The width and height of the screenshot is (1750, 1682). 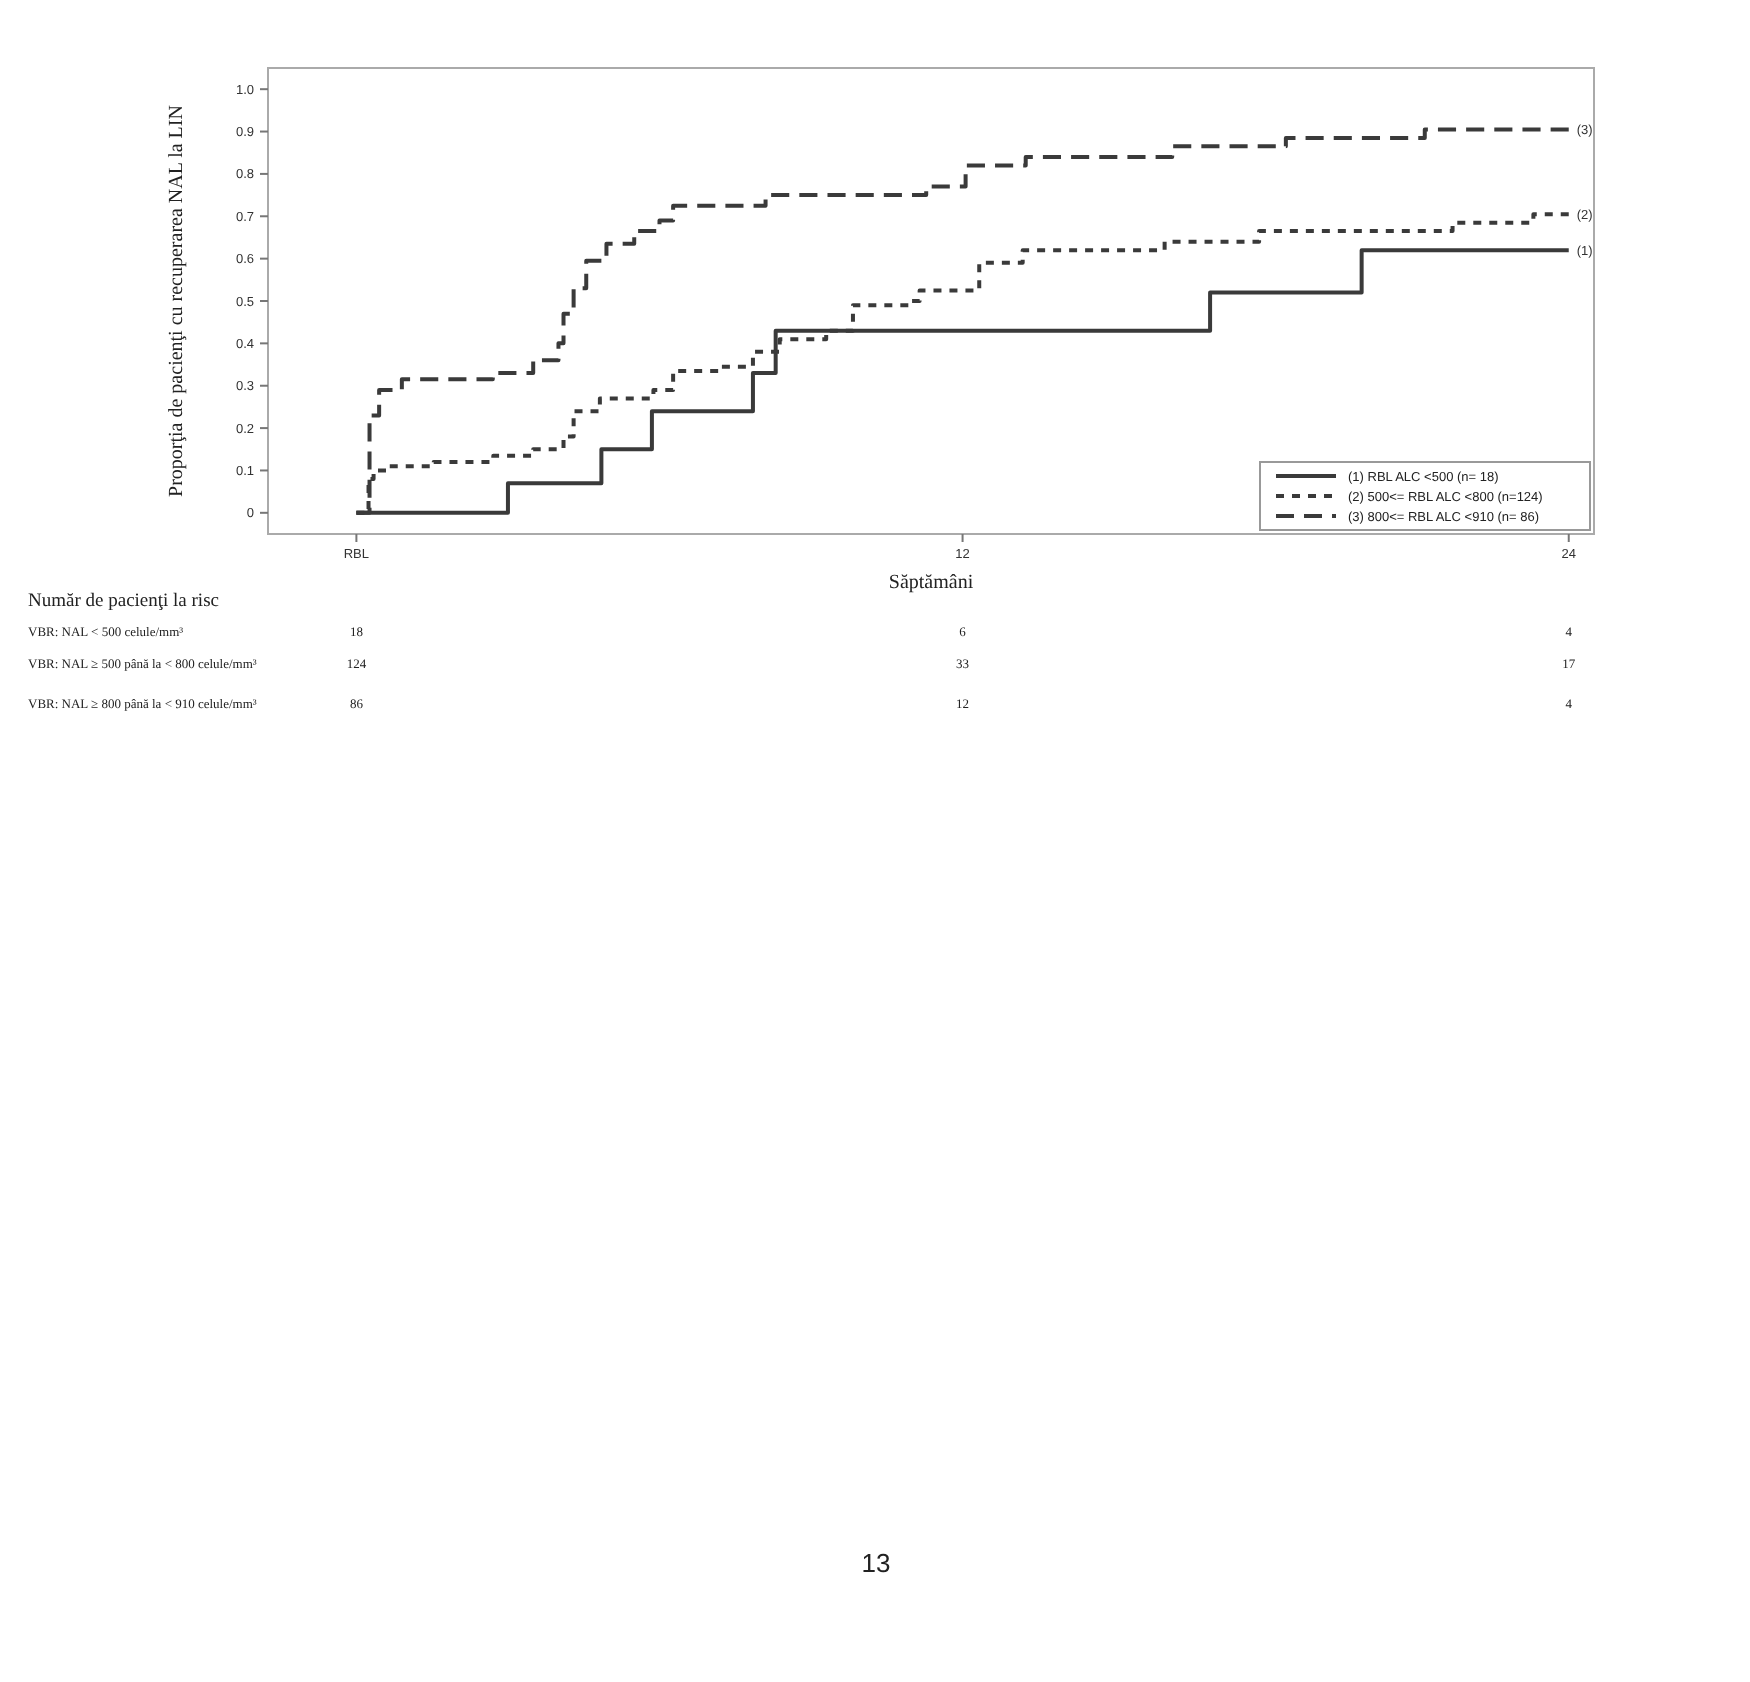 What do you see at coordinates (123, 602) in the screenshot?
I see `text: Număr de pacienţi la risc` at bounding box center [123, 602].